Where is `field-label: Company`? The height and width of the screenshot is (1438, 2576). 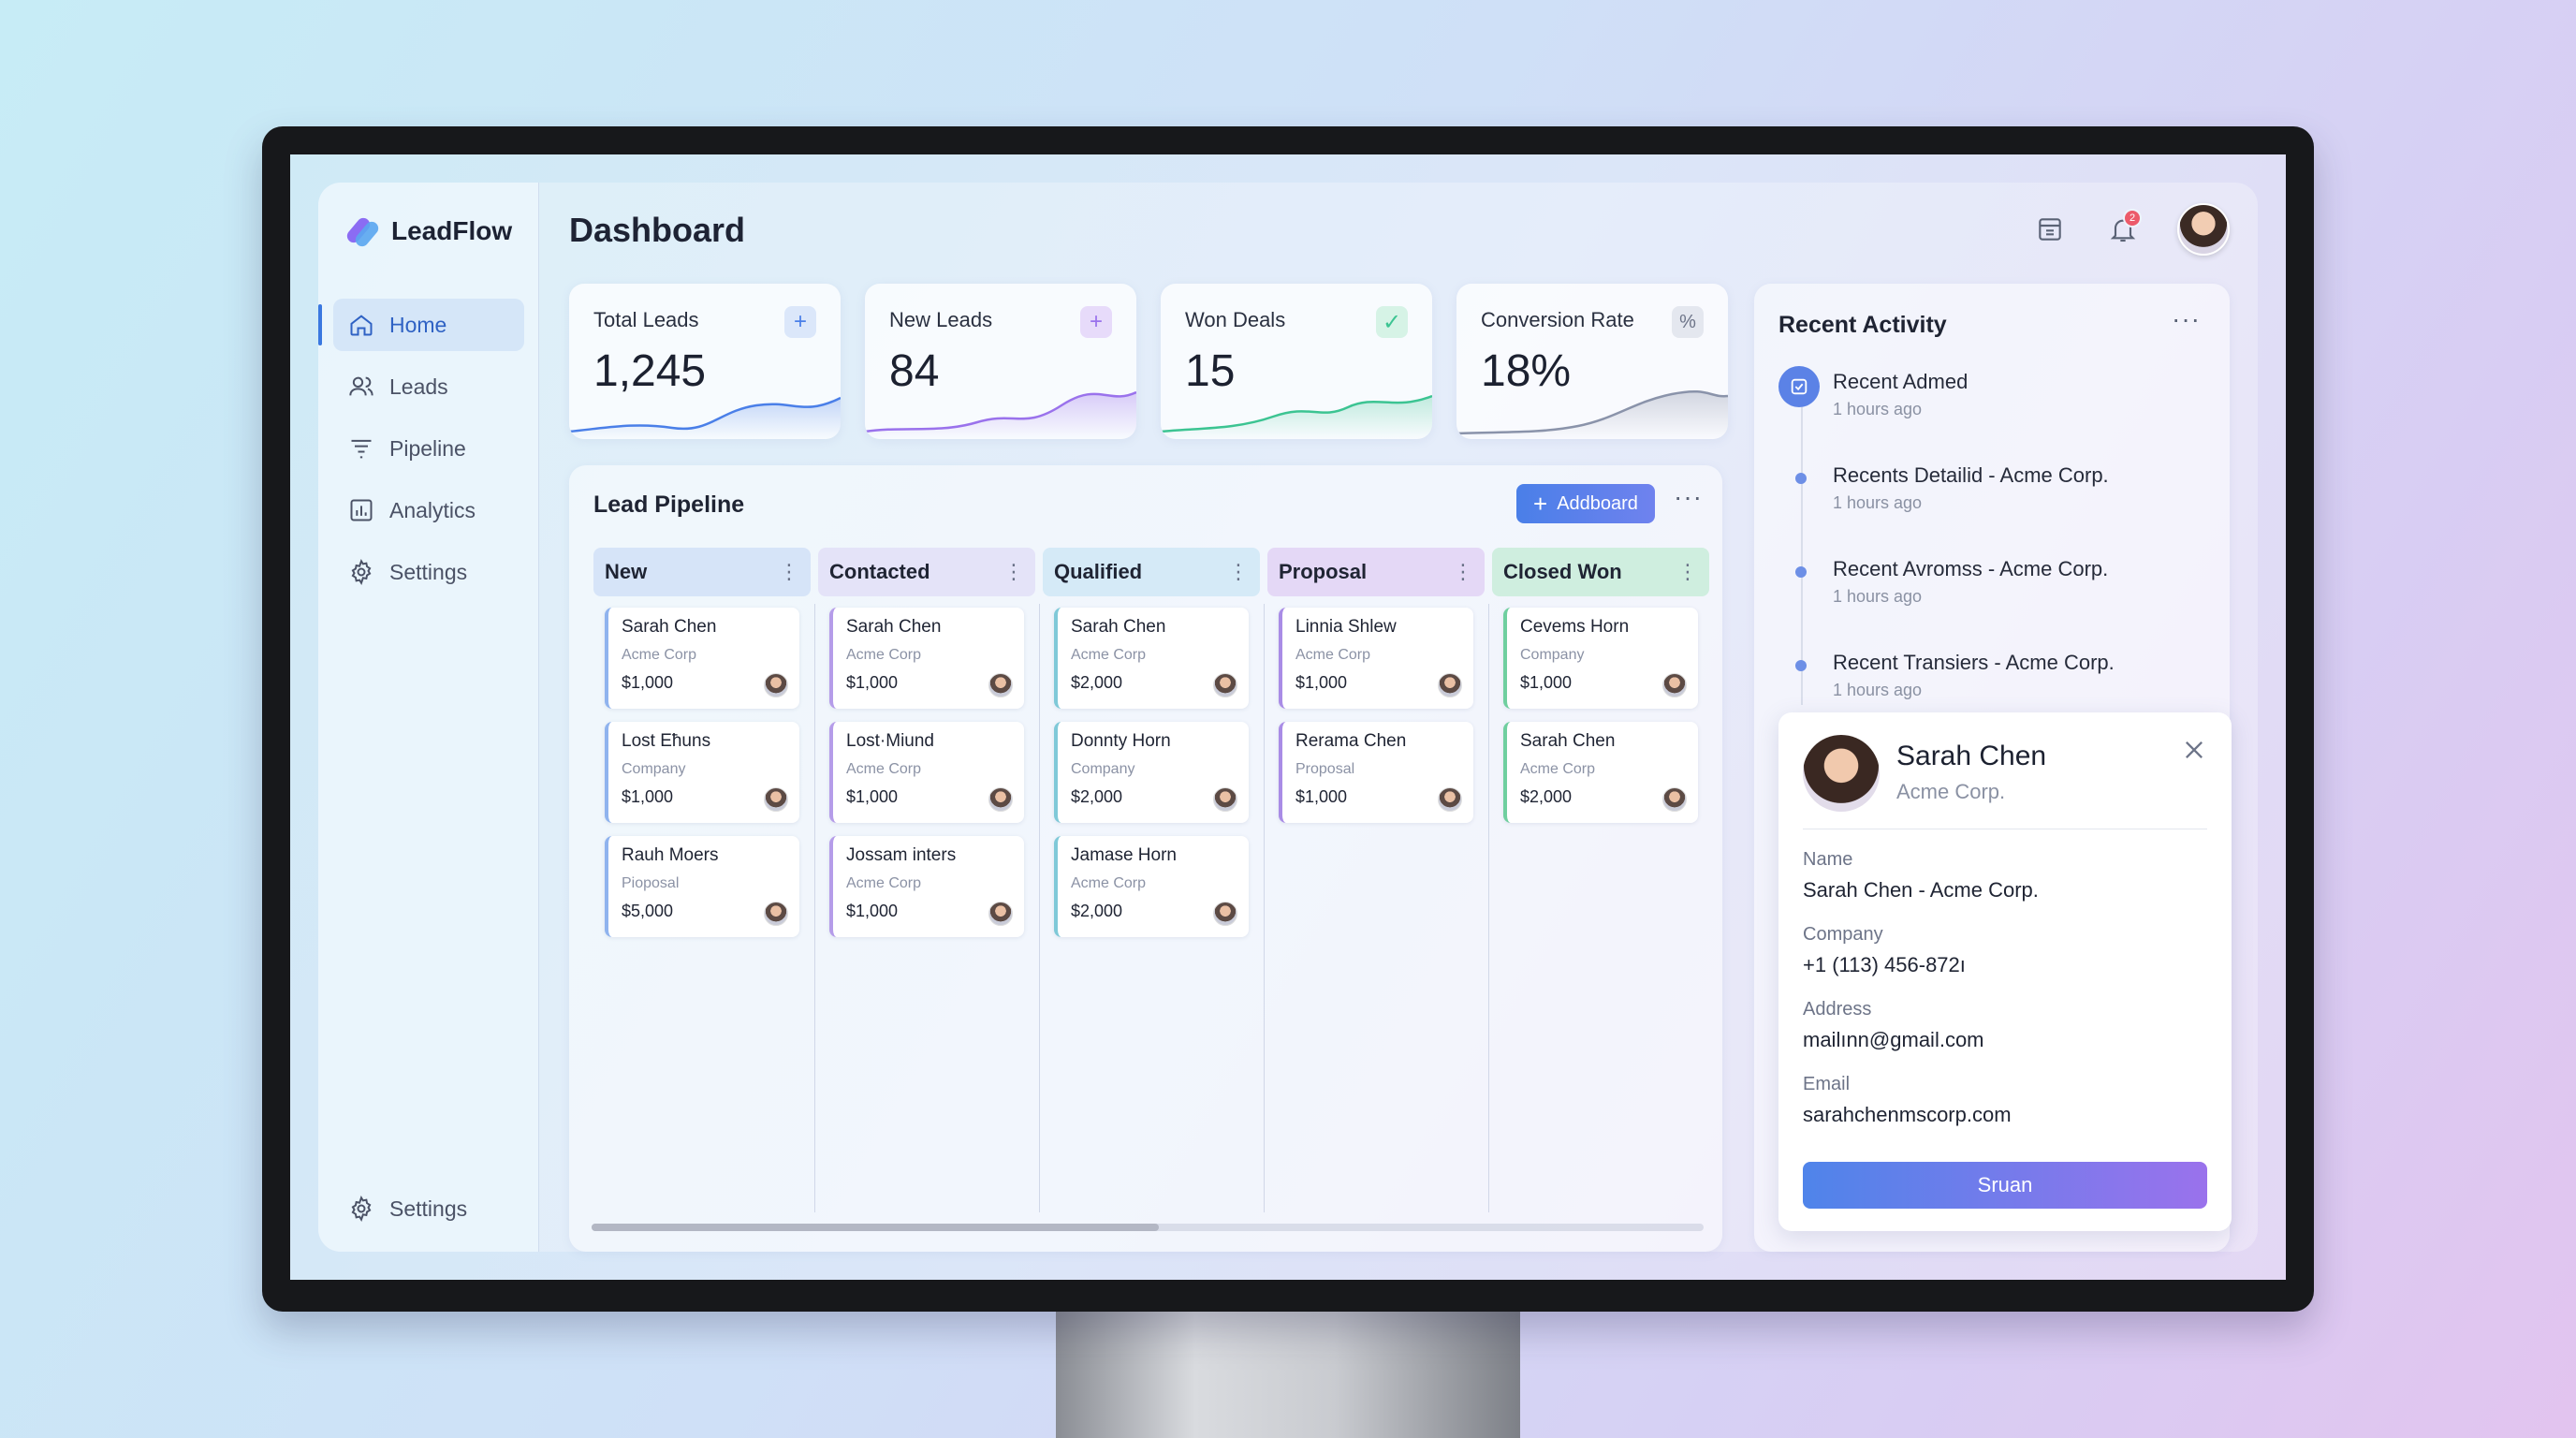 field-label: Company is located at coordinates (1843, 934).